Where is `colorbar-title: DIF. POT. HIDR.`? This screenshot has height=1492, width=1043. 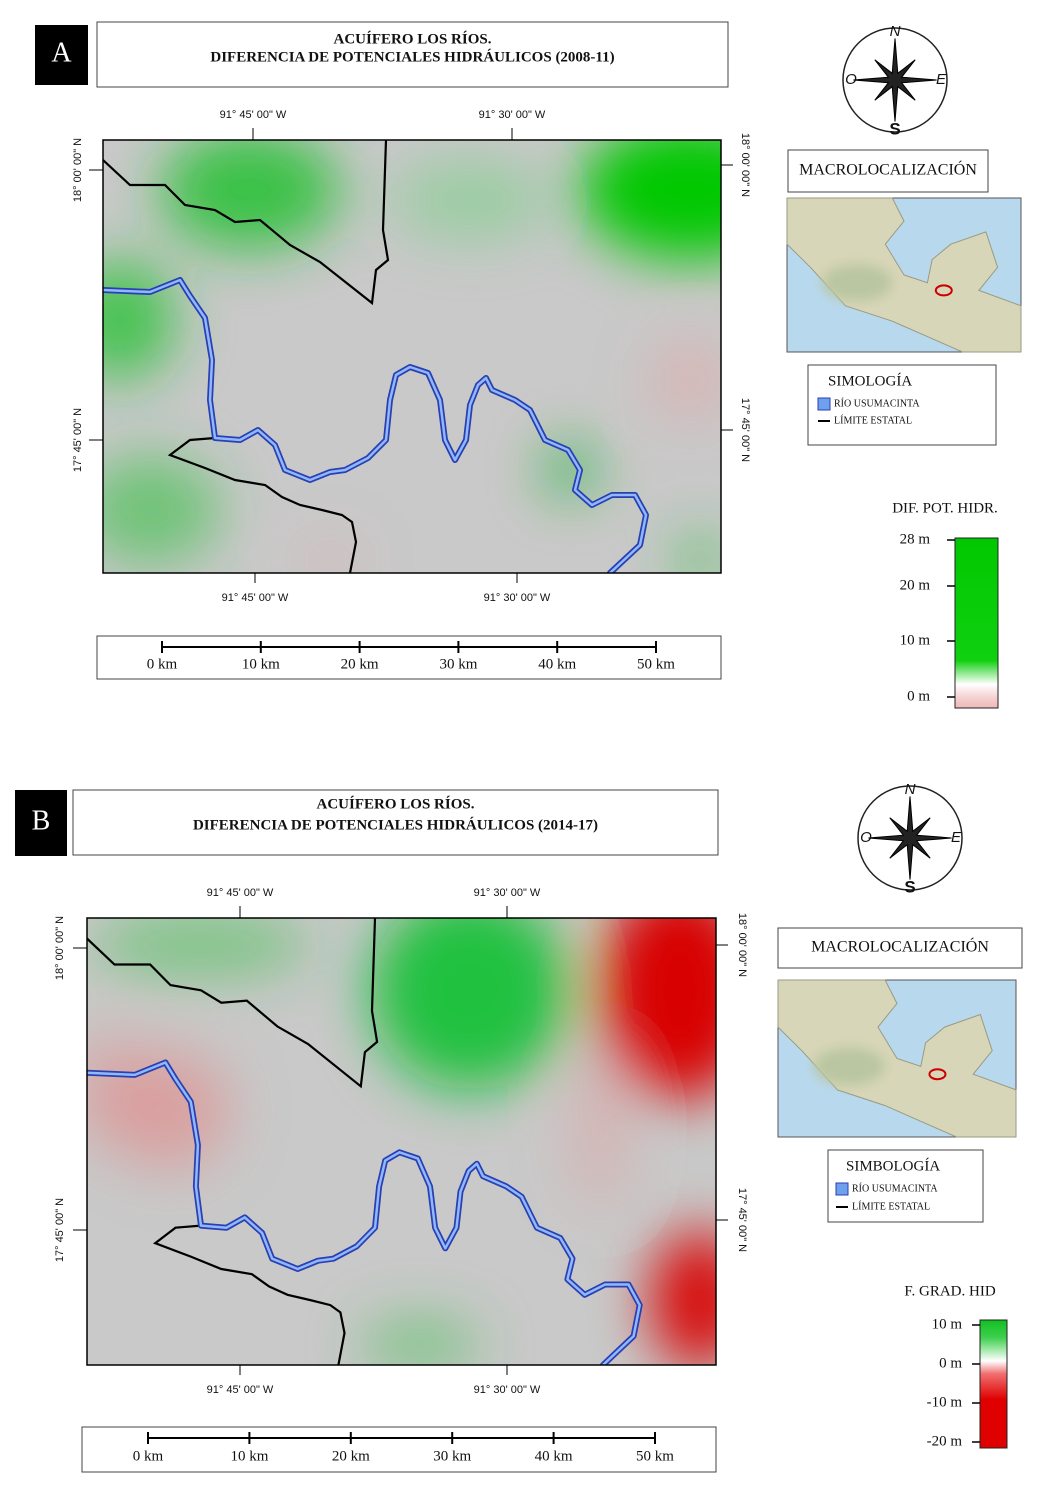
colorbar-title: DIF. POT. HIDR. is located at coordinates (945, 508).